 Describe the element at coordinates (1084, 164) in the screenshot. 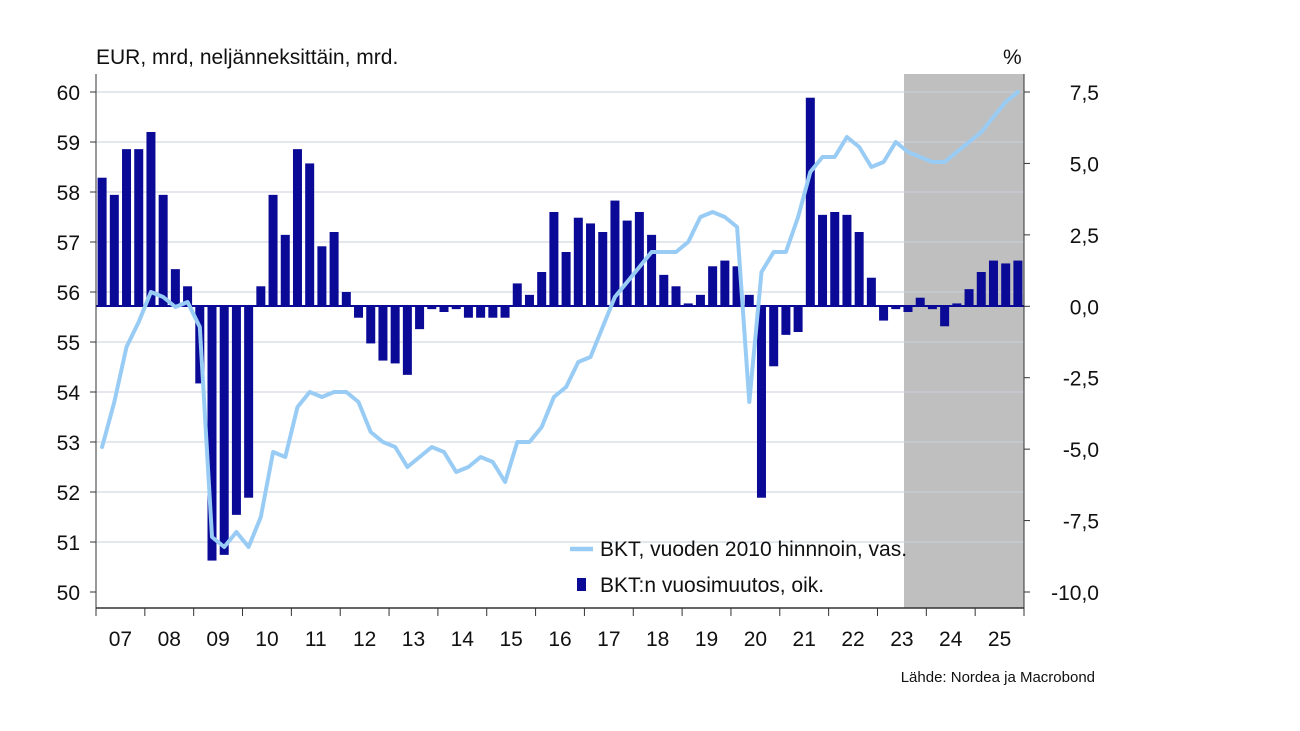

I see `right-tick-label: 5,0` at that location.